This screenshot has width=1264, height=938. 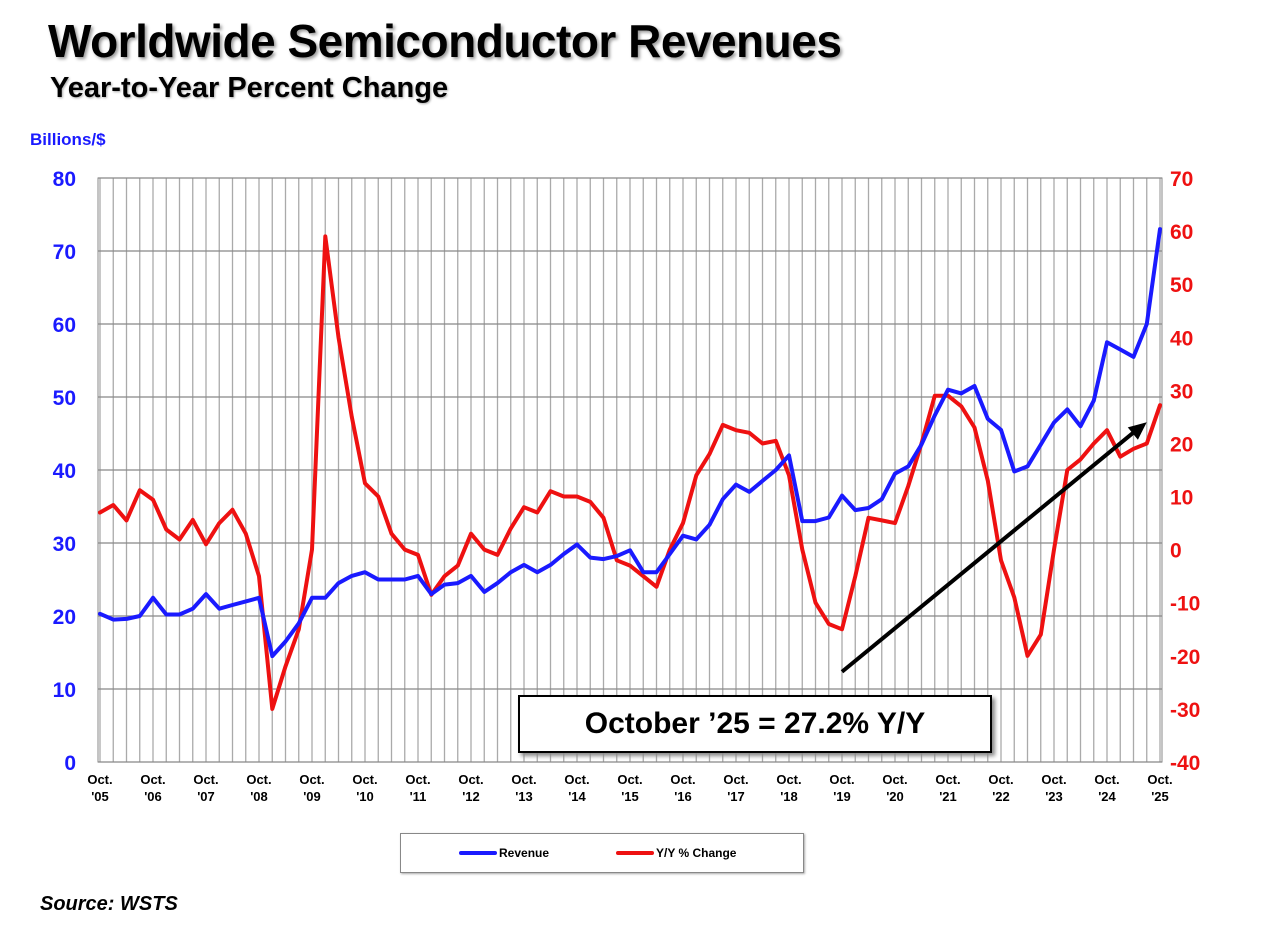 I want to click on x-tick-label: '17, so click(x=736, y=796).